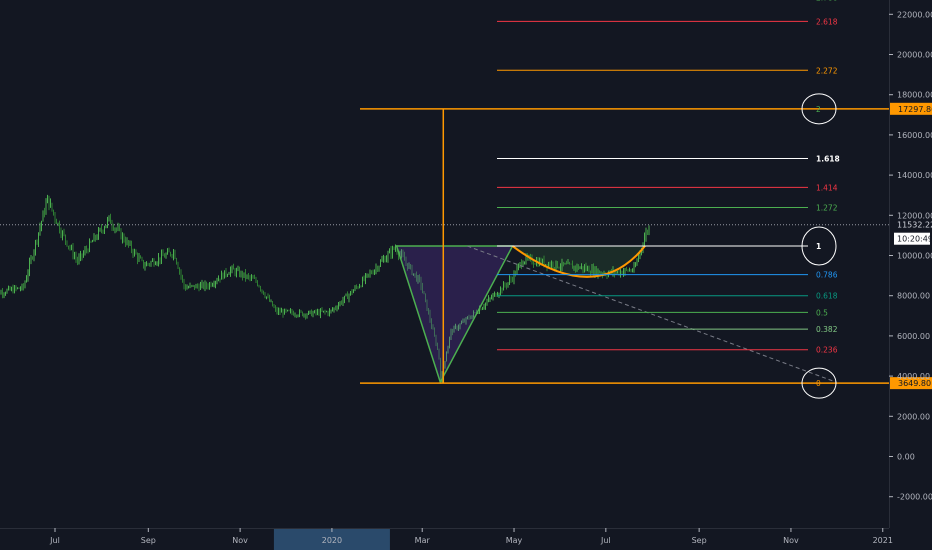 This screenshot has width=932, height=550. I want to click on y-tick-label: 0.00, so click(906, 457).